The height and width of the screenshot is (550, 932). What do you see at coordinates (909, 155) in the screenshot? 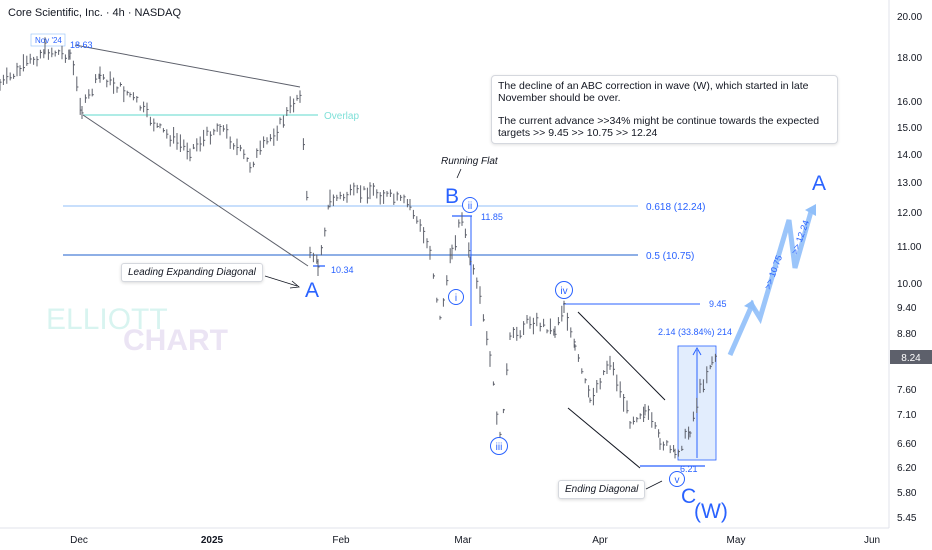
I see `price-tick-label: 14.00` at bounding box center [909, 155].